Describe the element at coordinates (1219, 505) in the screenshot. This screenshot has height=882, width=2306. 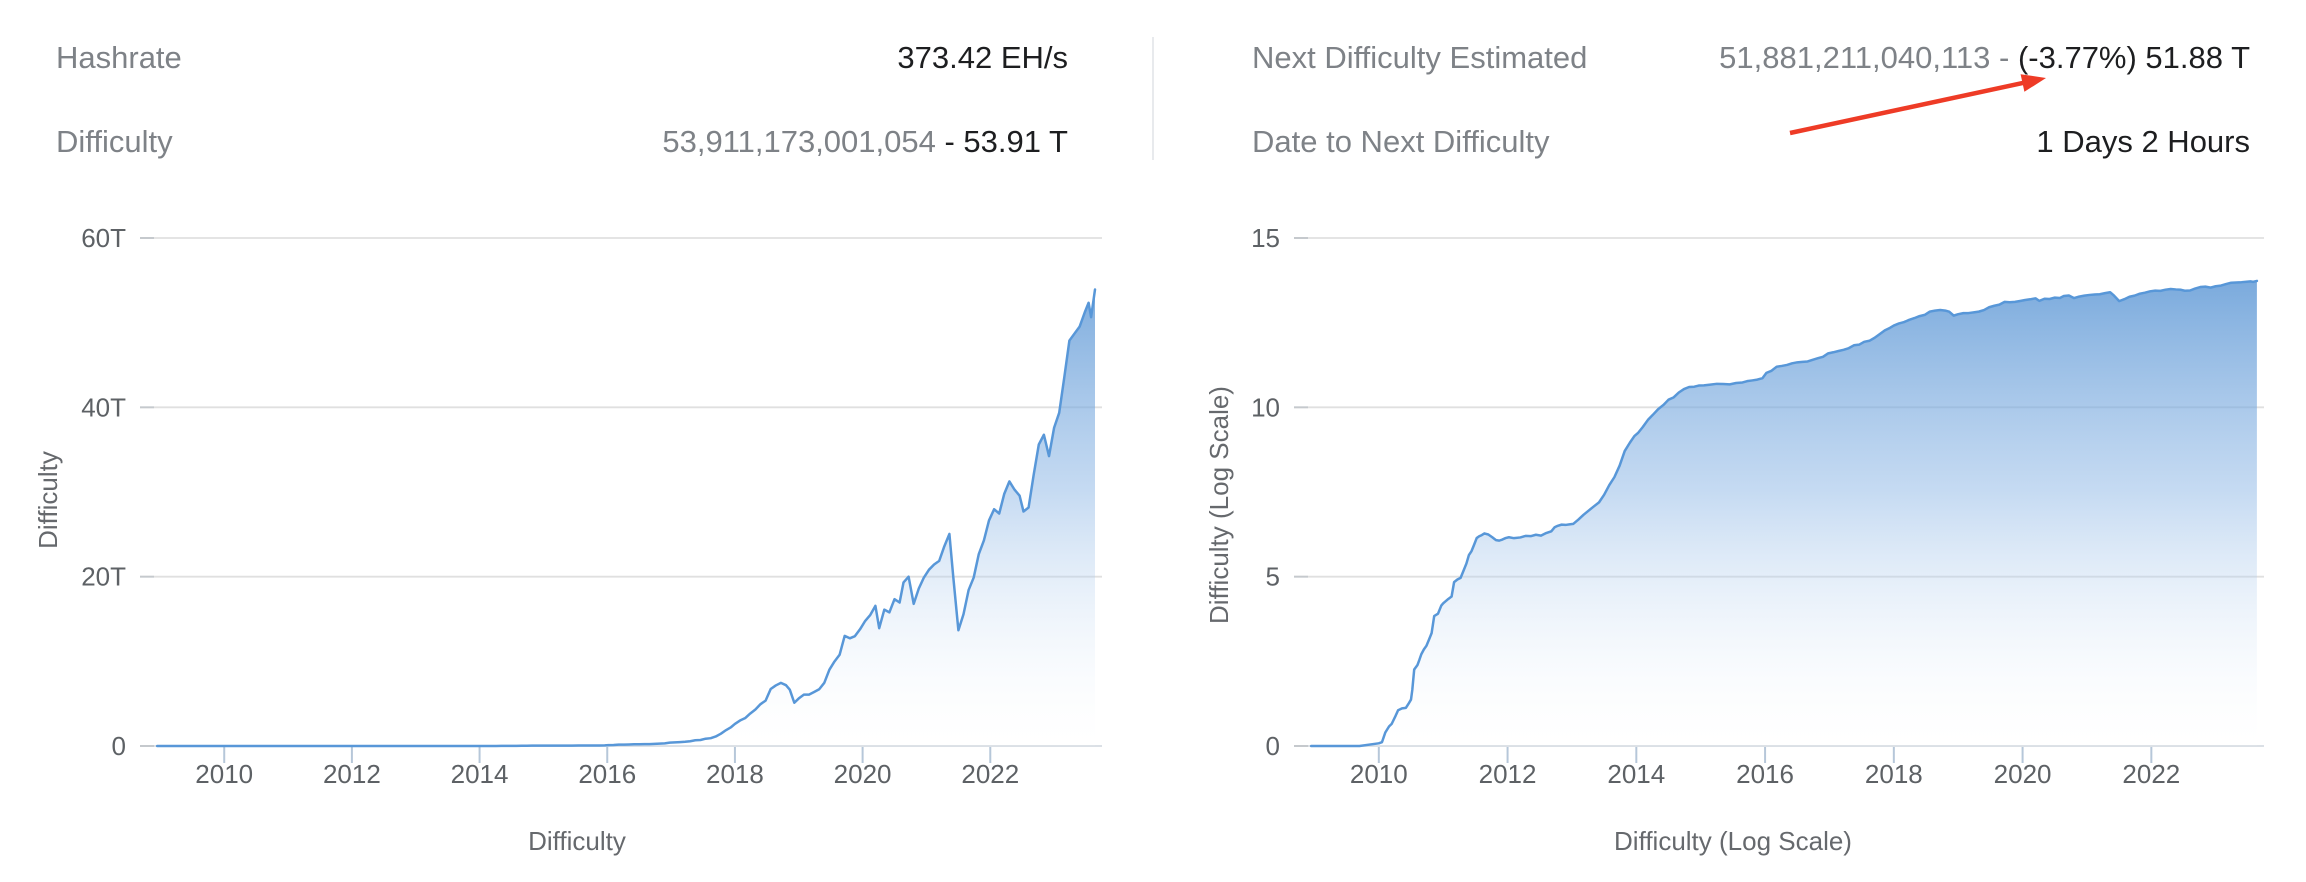
I see `y-axis-title: Difficulty (Log Scale)` at that location.